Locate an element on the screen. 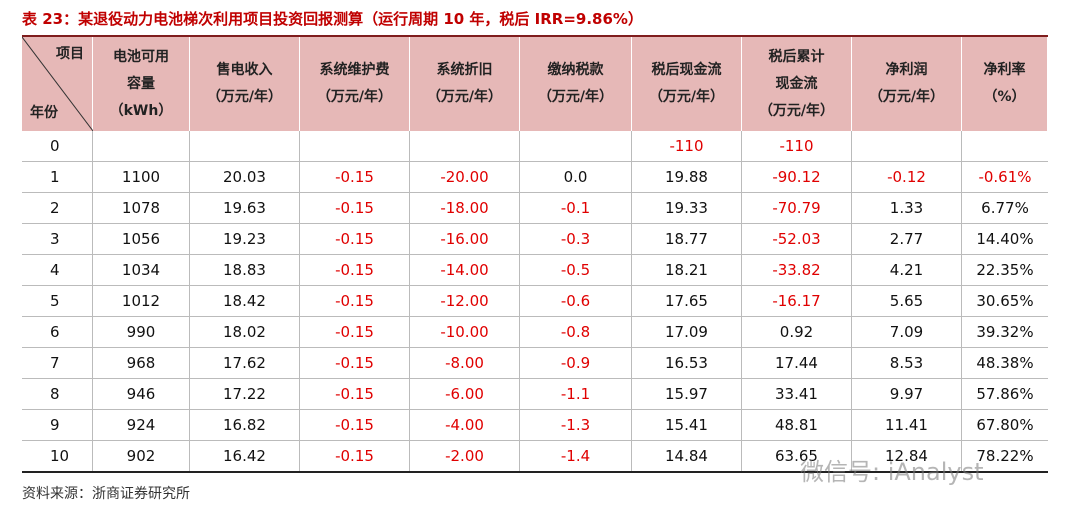 Image resolution: width=1066 pixels, height=521 pixels. table-cell: 18.83 is located at coordinates (245, 270).